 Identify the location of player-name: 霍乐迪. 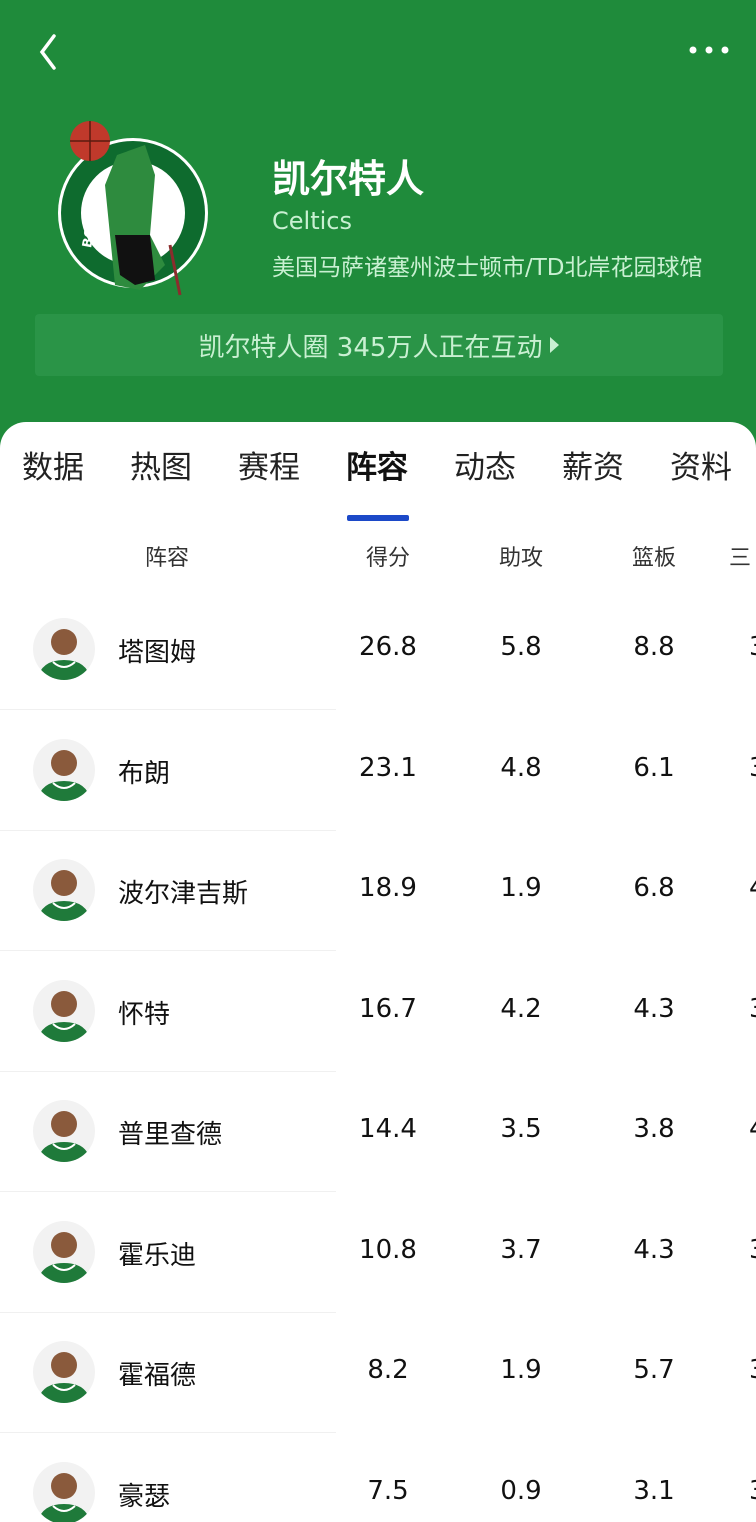
(157, 1253).